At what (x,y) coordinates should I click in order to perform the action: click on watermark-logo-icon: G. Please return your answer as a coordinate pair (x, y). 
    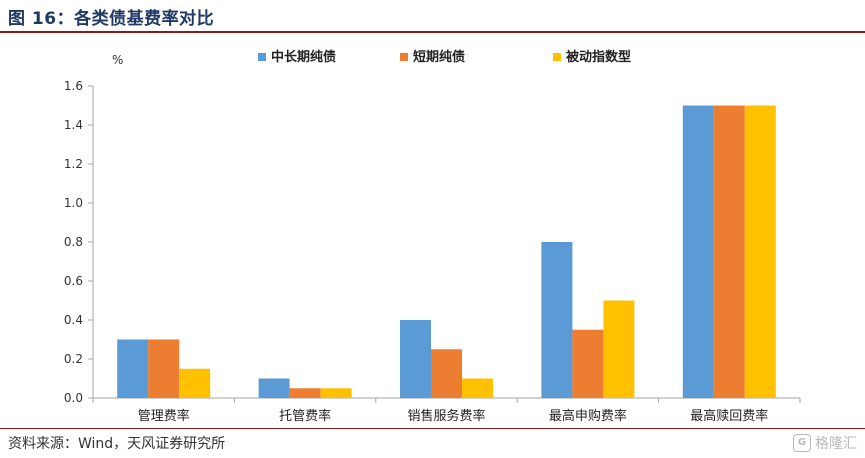
    Looking at the image, I should click on (802, 443).